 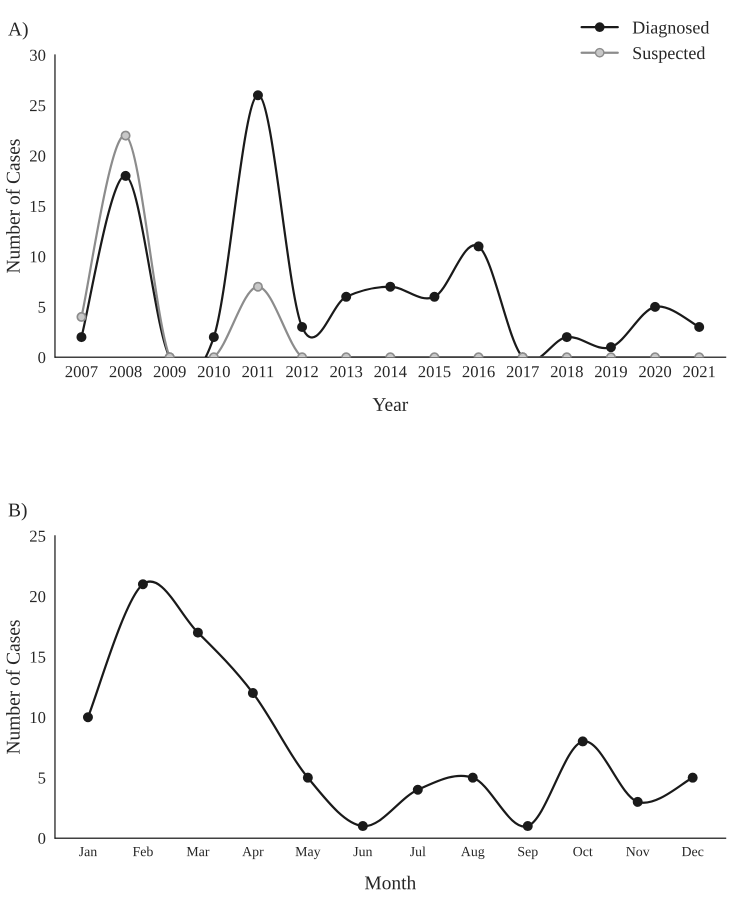 I want to click on x-tick-label: Jun, so click(x=362, y=851).